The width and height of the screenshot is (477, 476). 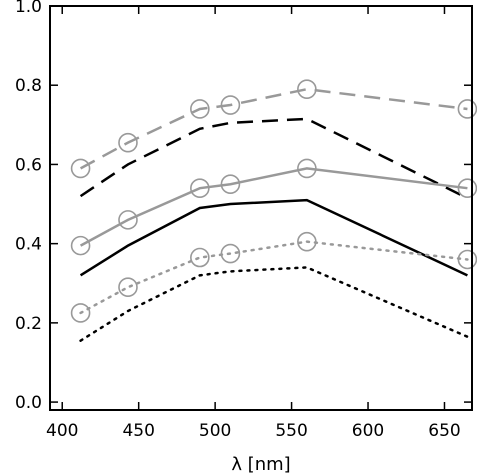 What do you see at coordinates (291, 431) in the screenshot?
I see `x-tick-label: 550` at bounding box center [291, 431].